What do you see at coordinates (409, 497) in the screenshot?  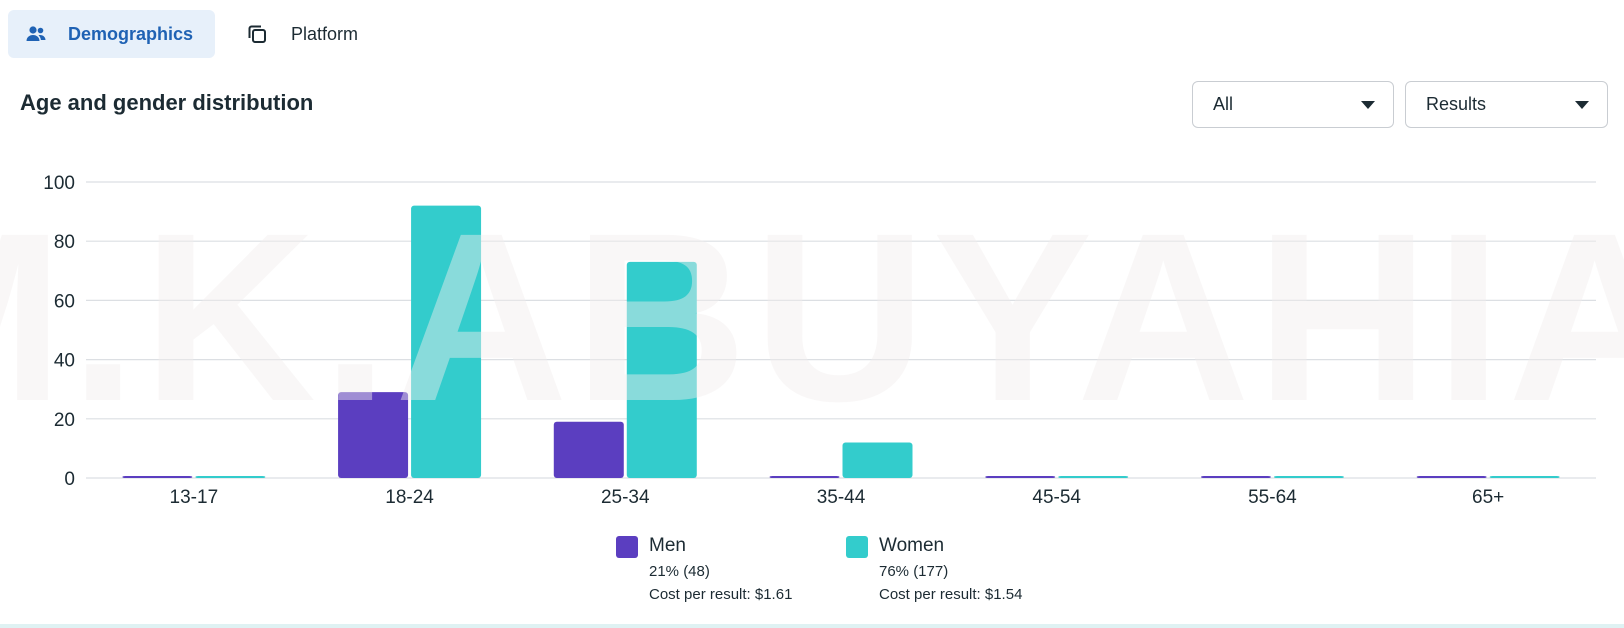 I see `x-tick-label: 18-24` at bounding box center [409, 497].